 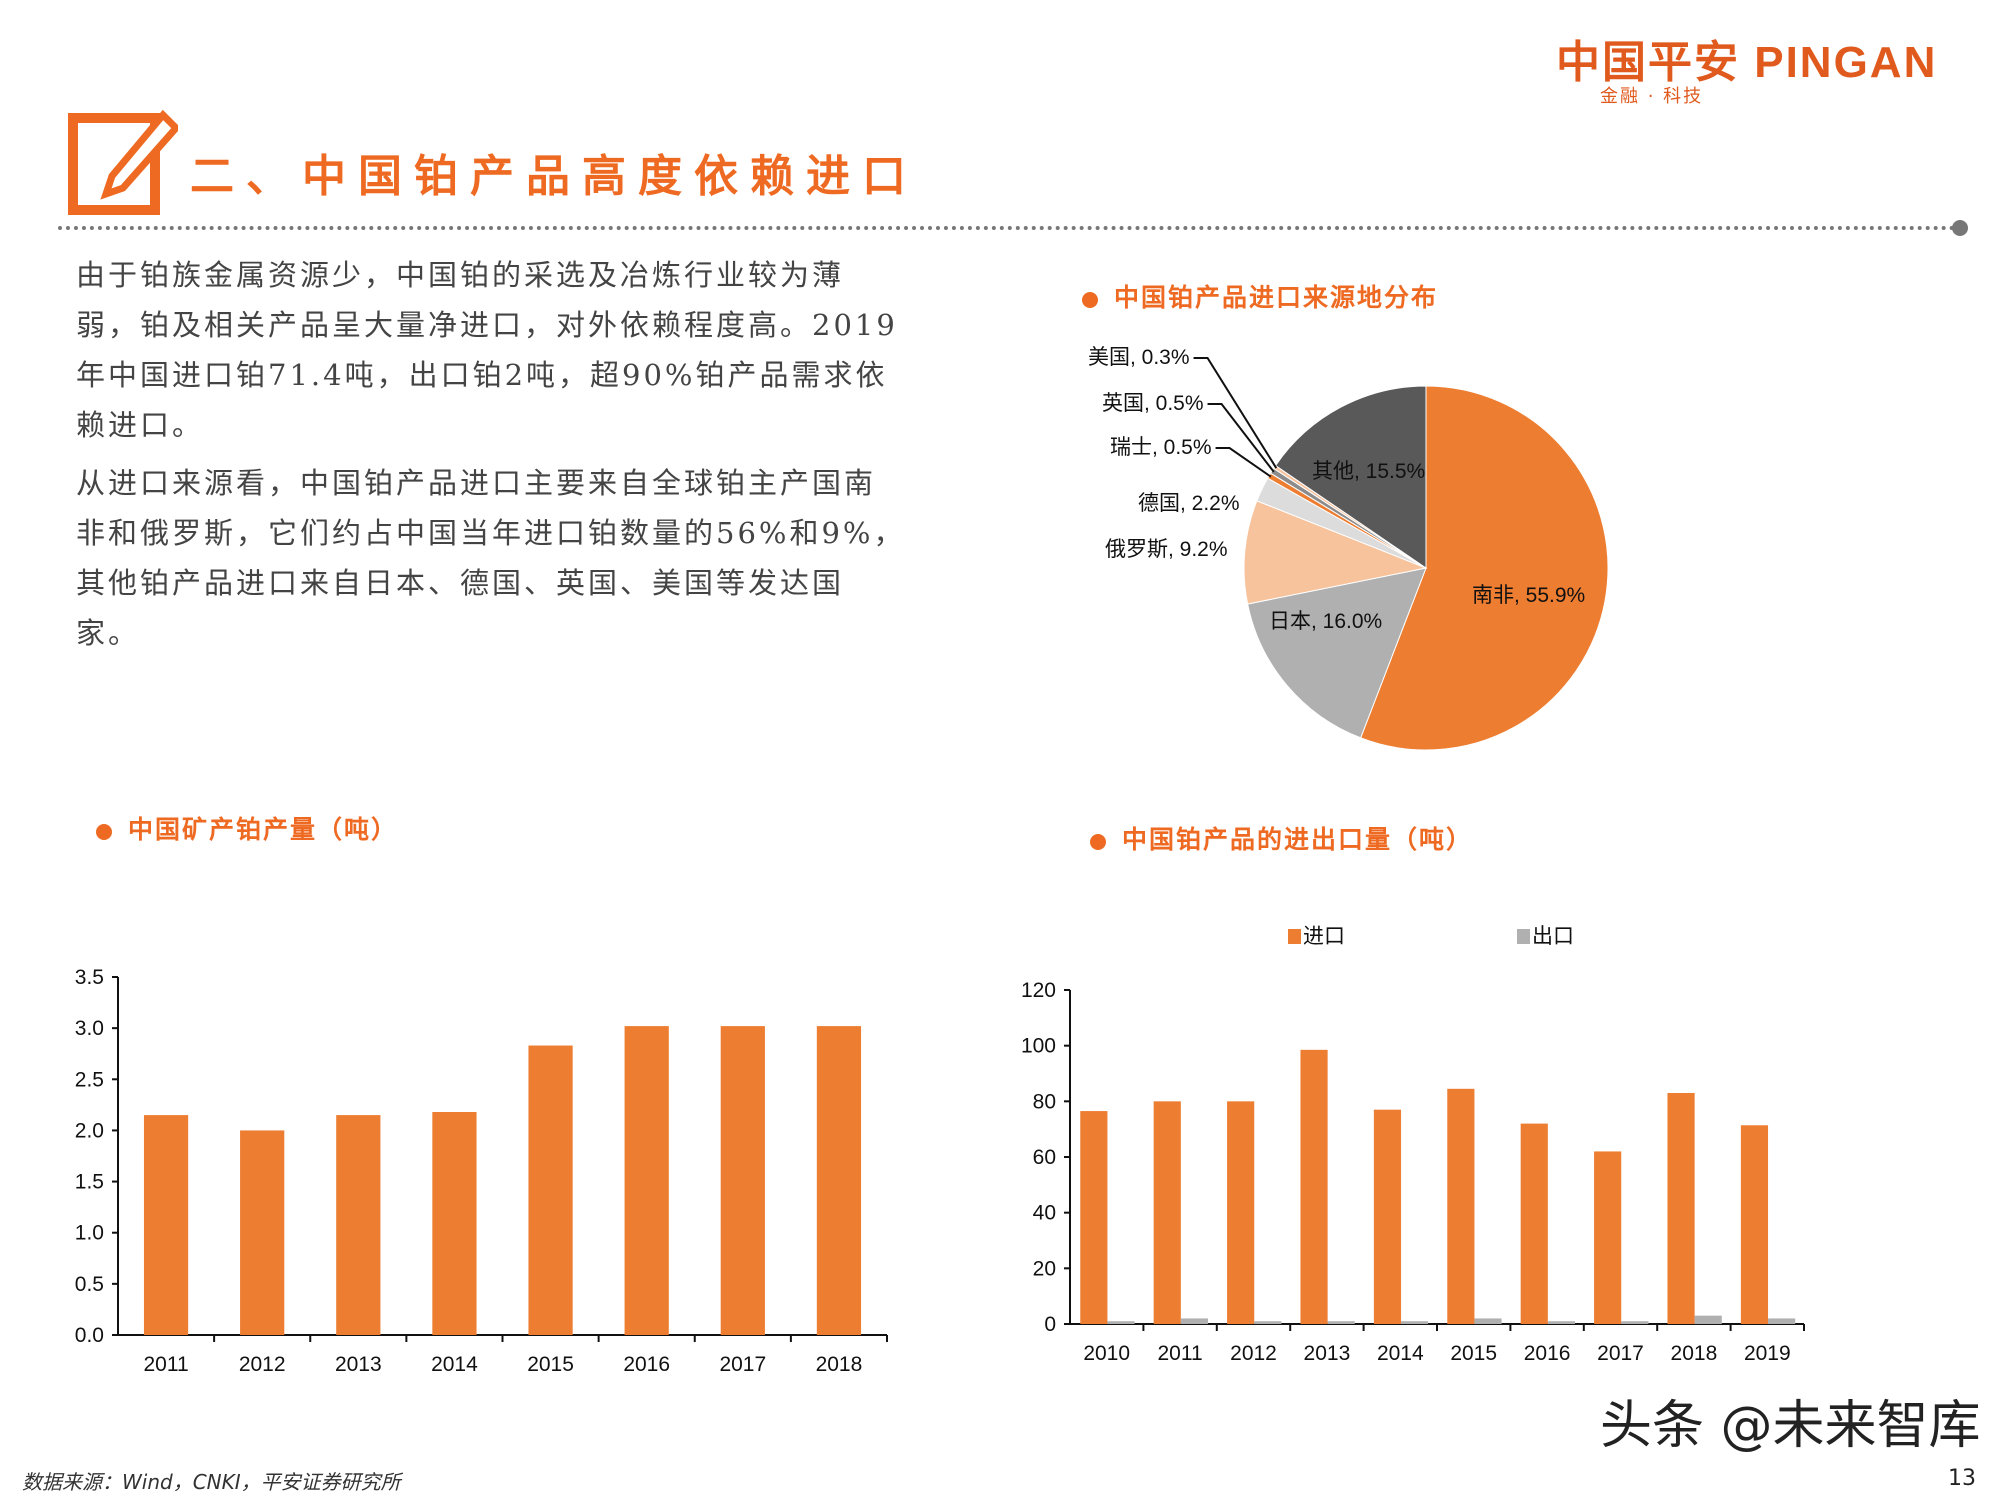 What do you see at coordinates (89, 1233) in the screenshot?
I see `y-tick-label: 1.0` at bounding box center [89, 1233].